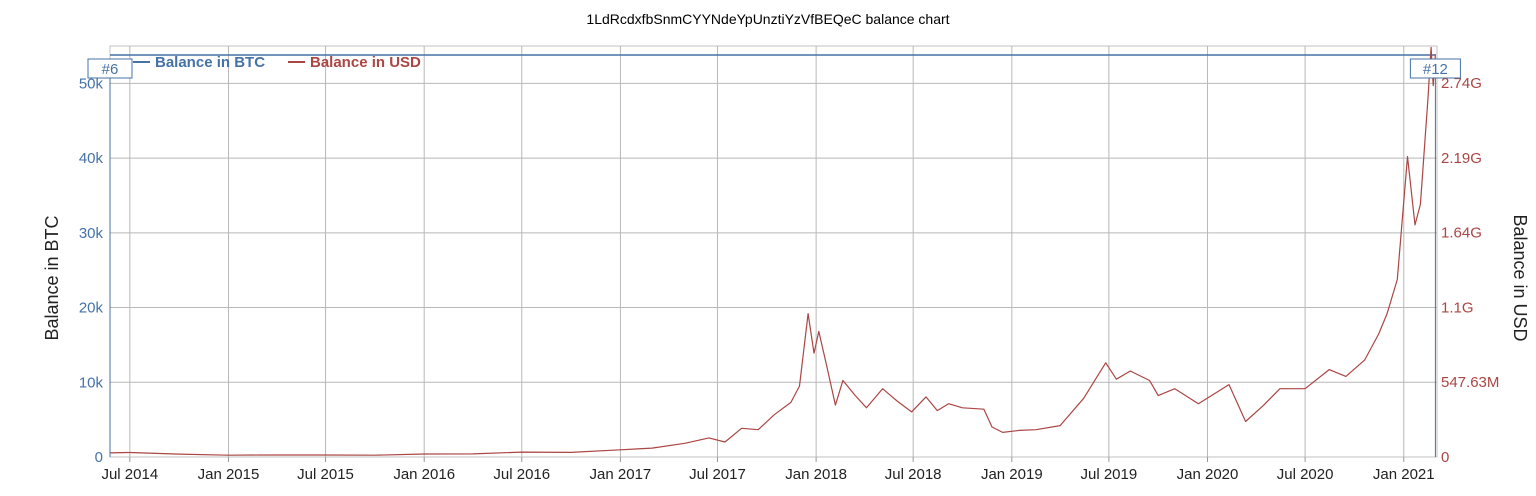 Image resolution: width=1536 pixels, height=496 pixels. I want to click on x-tick-label: Jul 2019, so click(1109, 474).